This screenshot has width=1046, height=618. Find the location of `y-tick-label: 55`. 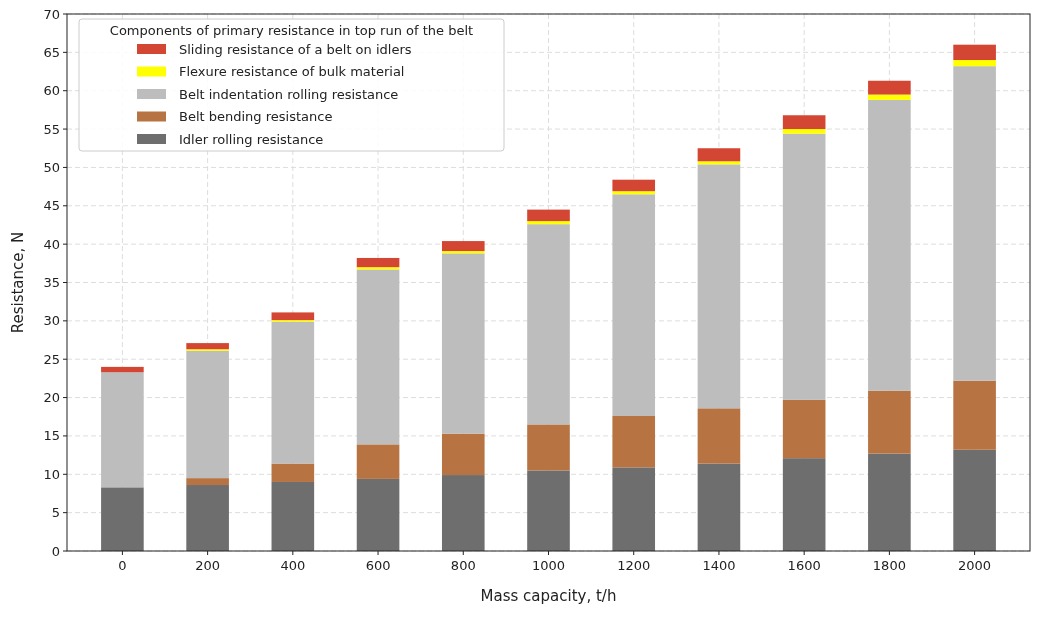

y-tick-label: 55 is located at coordinates (51, 129).